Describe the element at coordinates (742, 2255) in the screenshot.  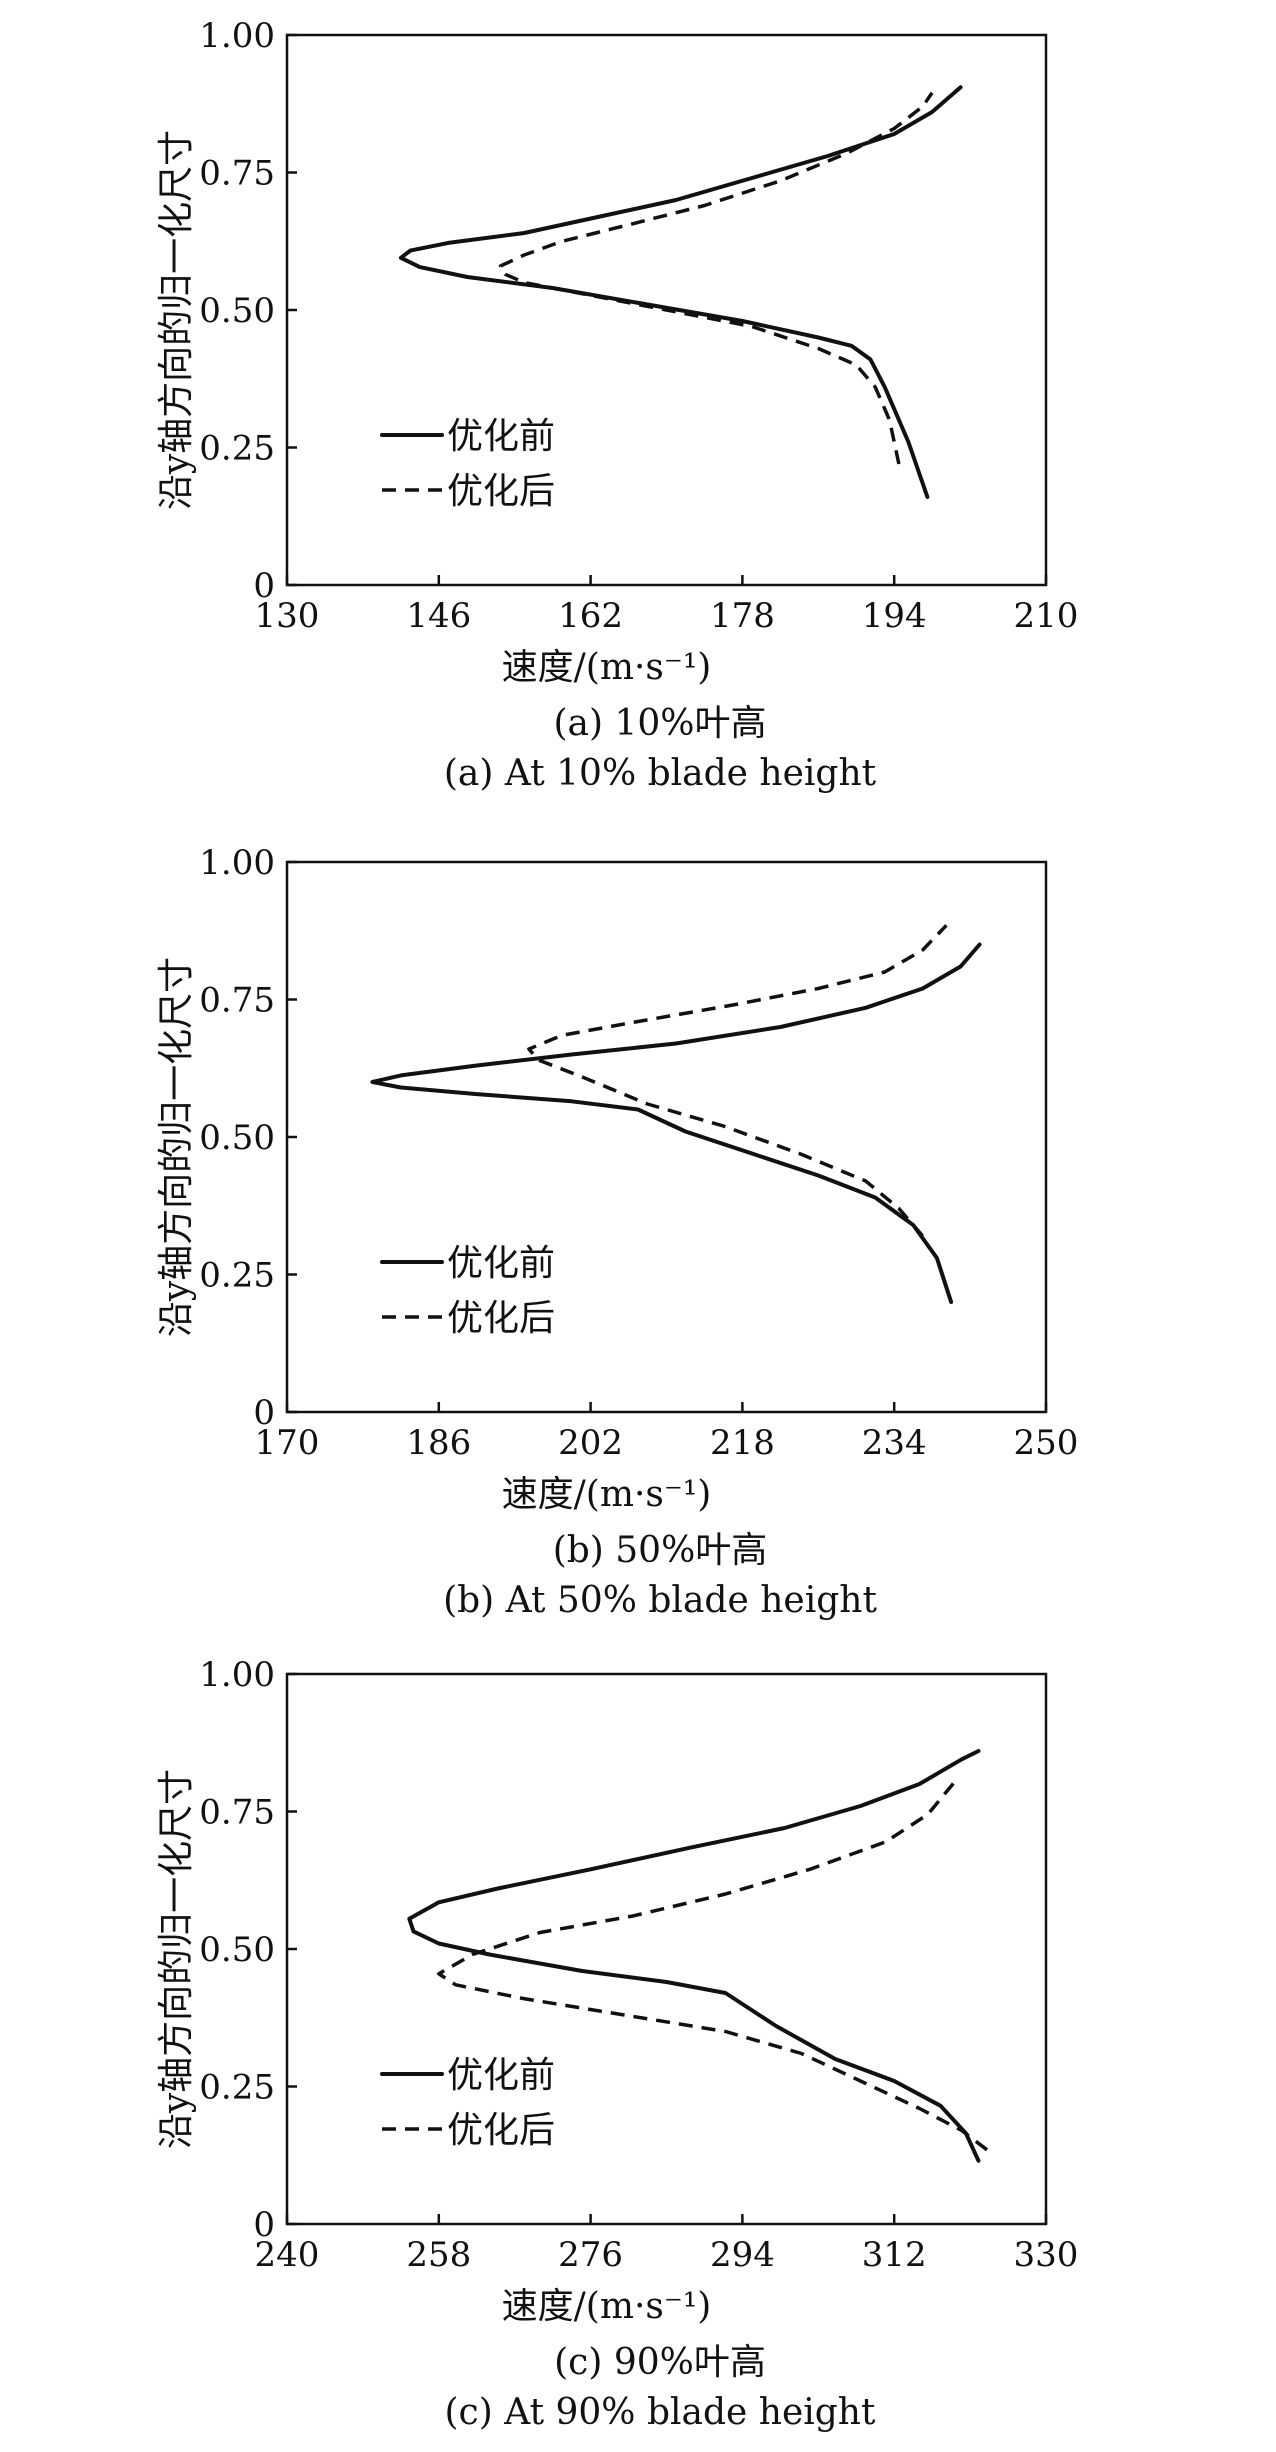
I see `x-tick-label: 294` at that location.